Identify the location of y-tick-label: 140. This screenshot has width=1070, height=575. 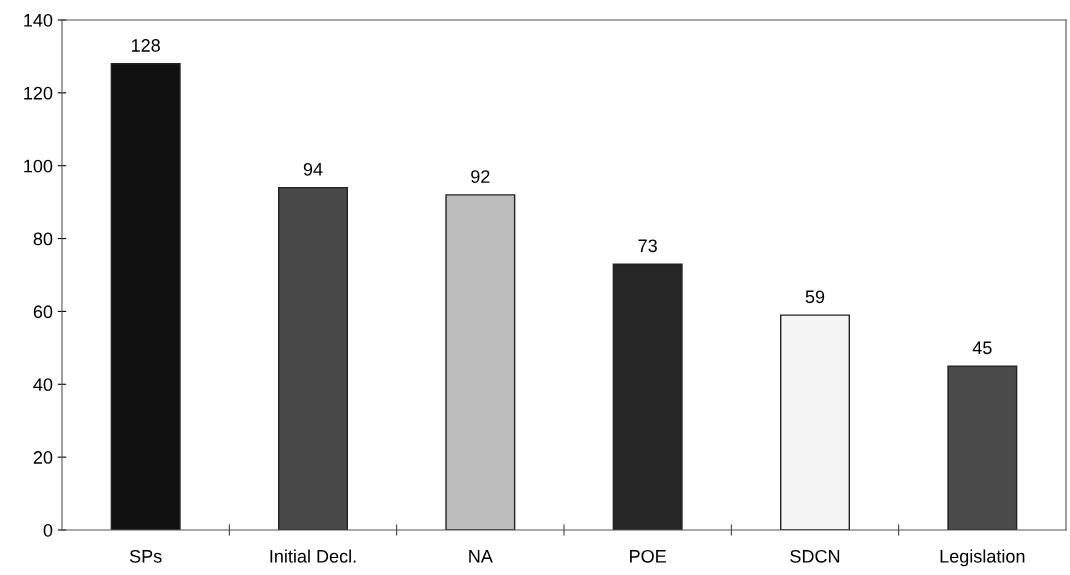
(38, 20).